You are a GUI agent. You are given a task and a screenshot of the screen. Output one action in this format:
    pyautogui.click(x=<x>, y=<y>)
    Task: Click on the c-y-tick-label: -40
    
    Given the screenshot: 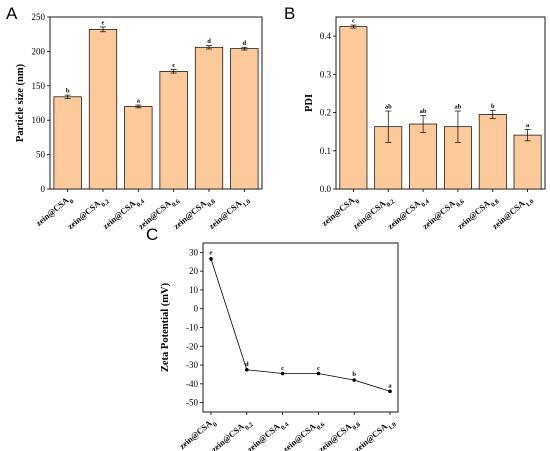 What is the action you would take?
    pyautogui.click(x=192, y=384)
    